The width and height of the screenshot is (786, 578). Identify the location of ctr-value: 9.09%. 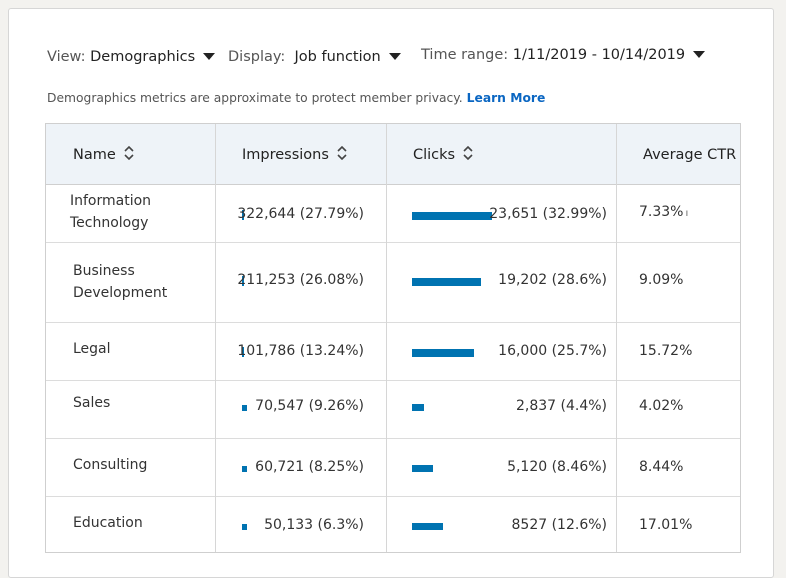
(661, 280).